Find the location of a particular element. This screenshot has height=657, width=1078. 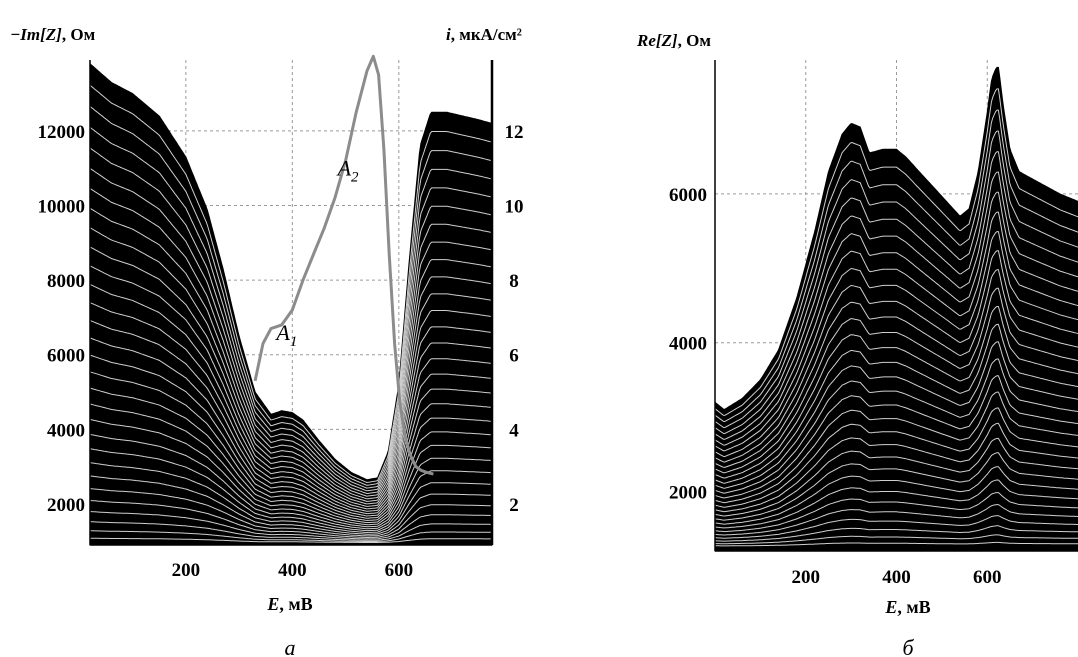

a-current-line is located at coordinates (343, 265).